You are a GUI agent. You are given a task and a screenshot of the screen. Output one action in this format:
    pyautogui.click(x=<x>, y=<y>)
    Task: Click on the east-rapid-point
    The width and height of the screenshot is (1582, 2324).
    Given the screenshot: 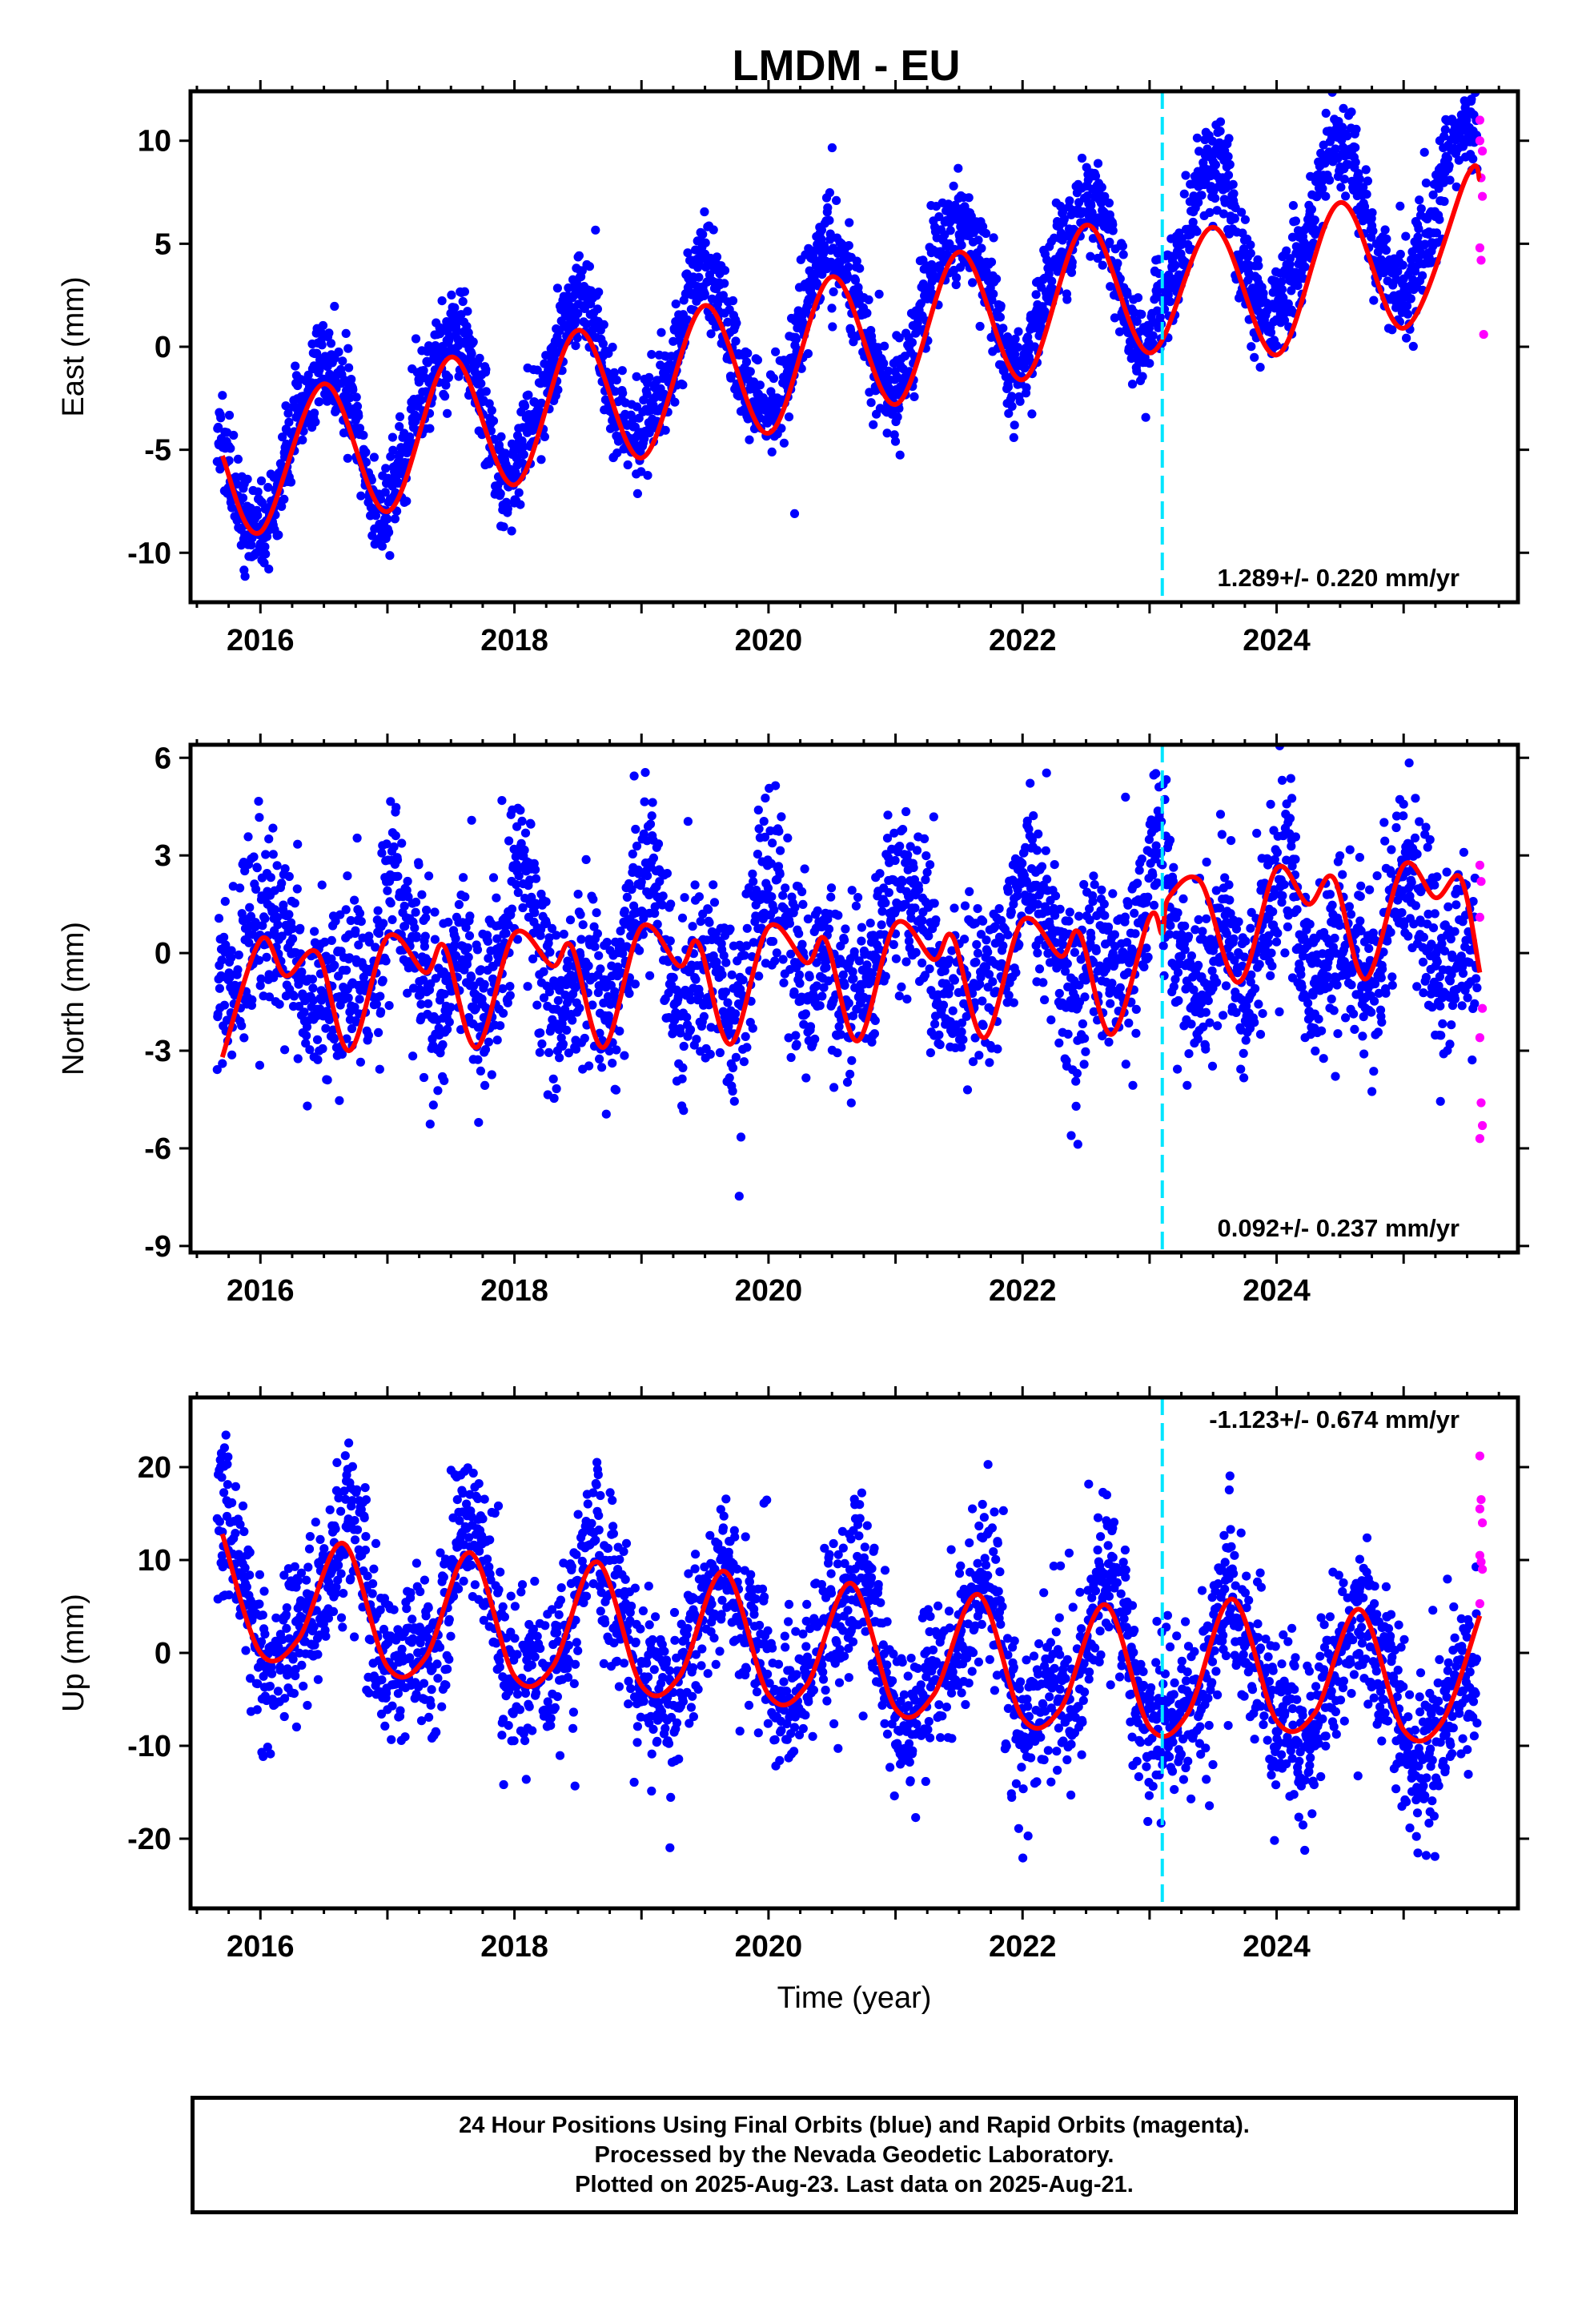 What is the action you would take?
    pyautogui.click(x=1483, y=196)
    